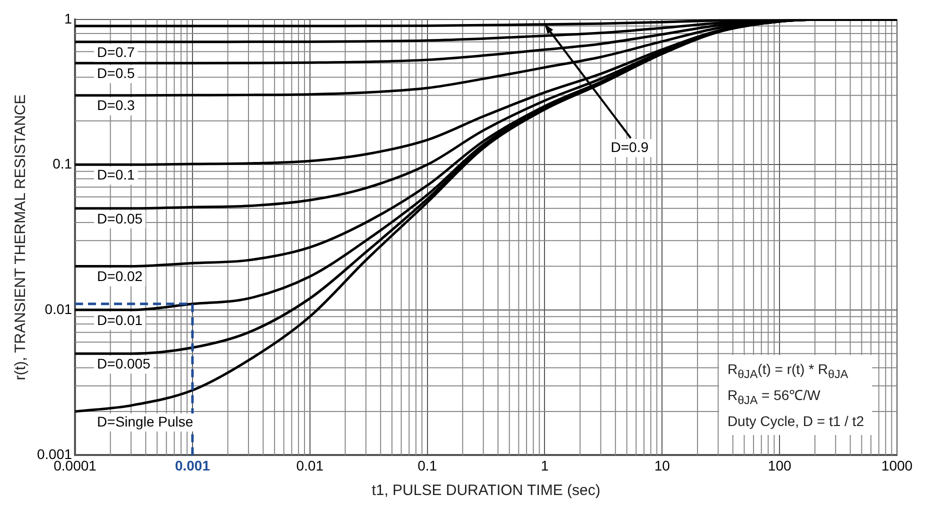  Describe the element at coordinates (58, 308) in the screenshot. I see `y-tick-label: 0.01` at that location.